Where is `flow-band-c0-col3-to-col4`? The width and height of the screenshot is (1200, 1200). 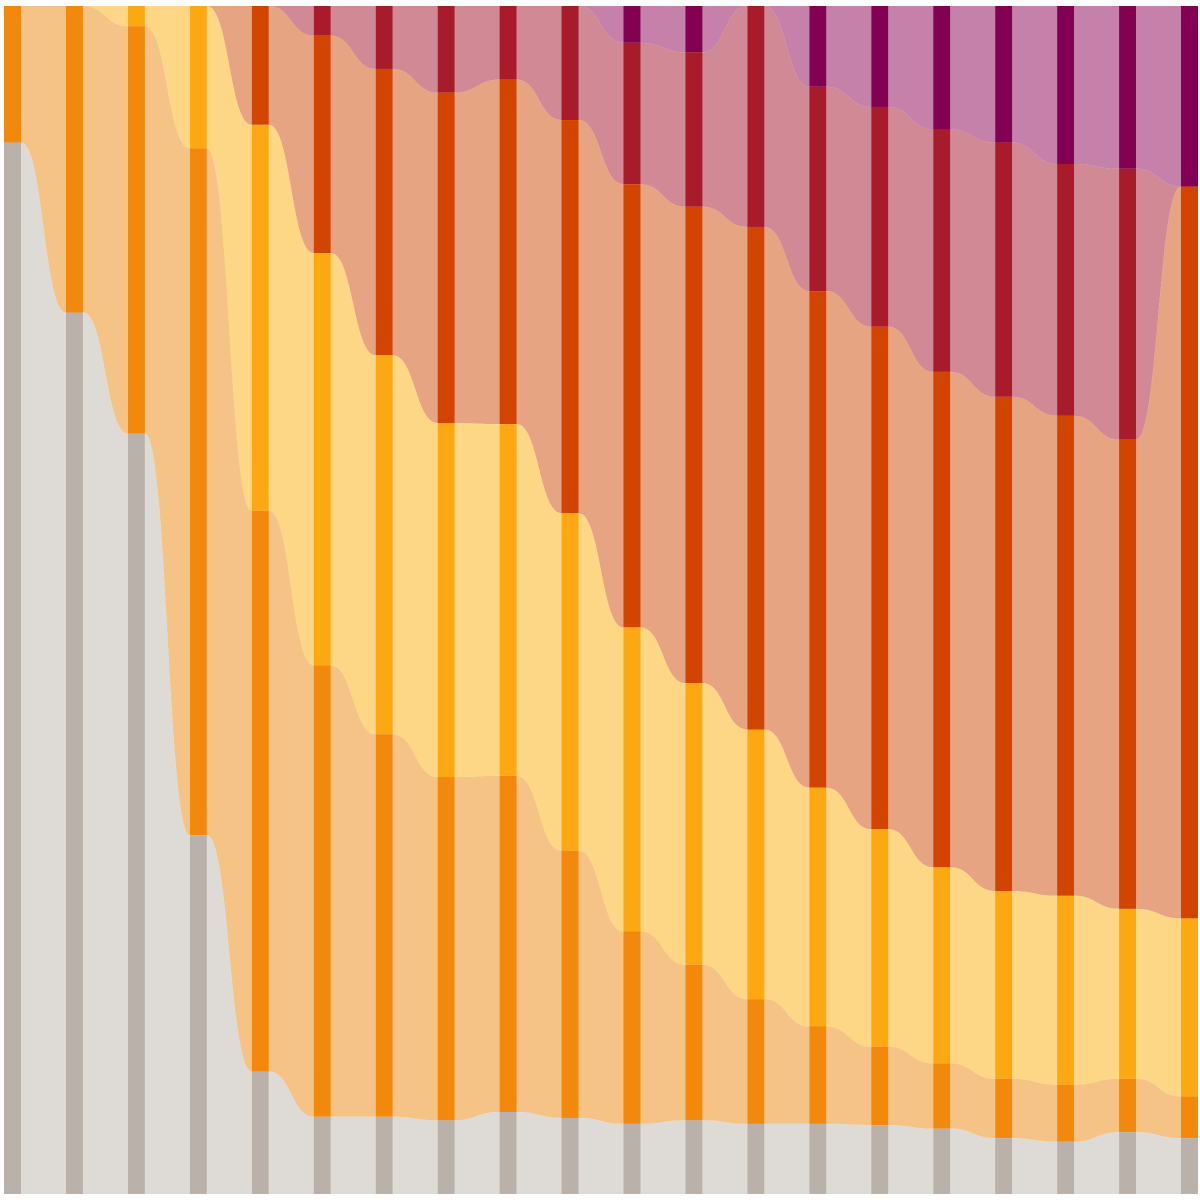
flow-band-c0-col3-to-col4 is located at coordinates (229, 1014).